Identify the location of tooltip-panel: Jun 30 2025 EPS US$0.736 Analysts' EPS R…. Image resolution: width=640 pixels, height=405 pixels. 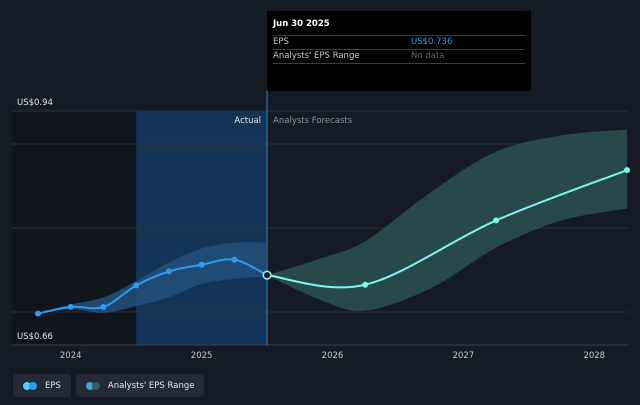
(399, 51).